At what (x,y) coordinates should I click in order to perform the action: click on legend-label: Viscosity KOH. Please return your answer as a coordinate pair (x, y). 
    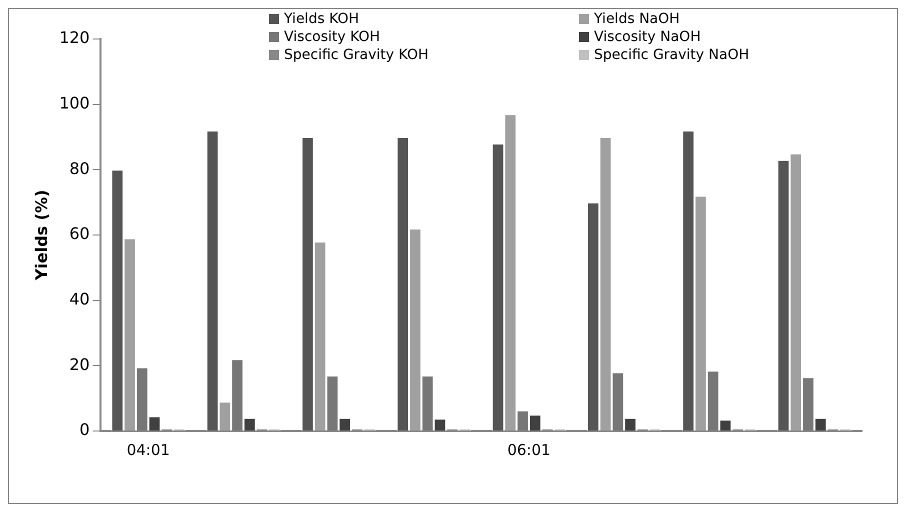
    Looking at the image, I should click on (332, 37).